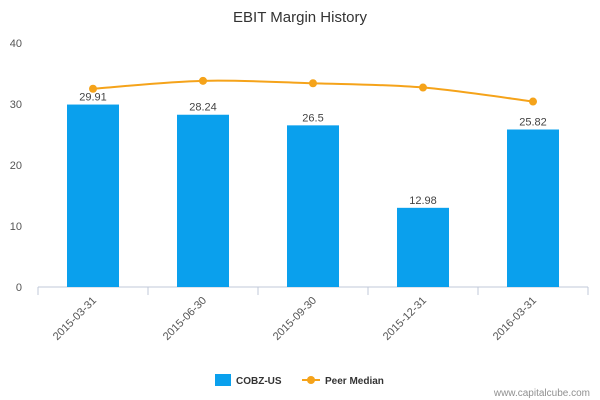  Describe the element at coordinates (75, 319) in the screenshot. I see `x-tick-label: 2015-03-31` at that location.